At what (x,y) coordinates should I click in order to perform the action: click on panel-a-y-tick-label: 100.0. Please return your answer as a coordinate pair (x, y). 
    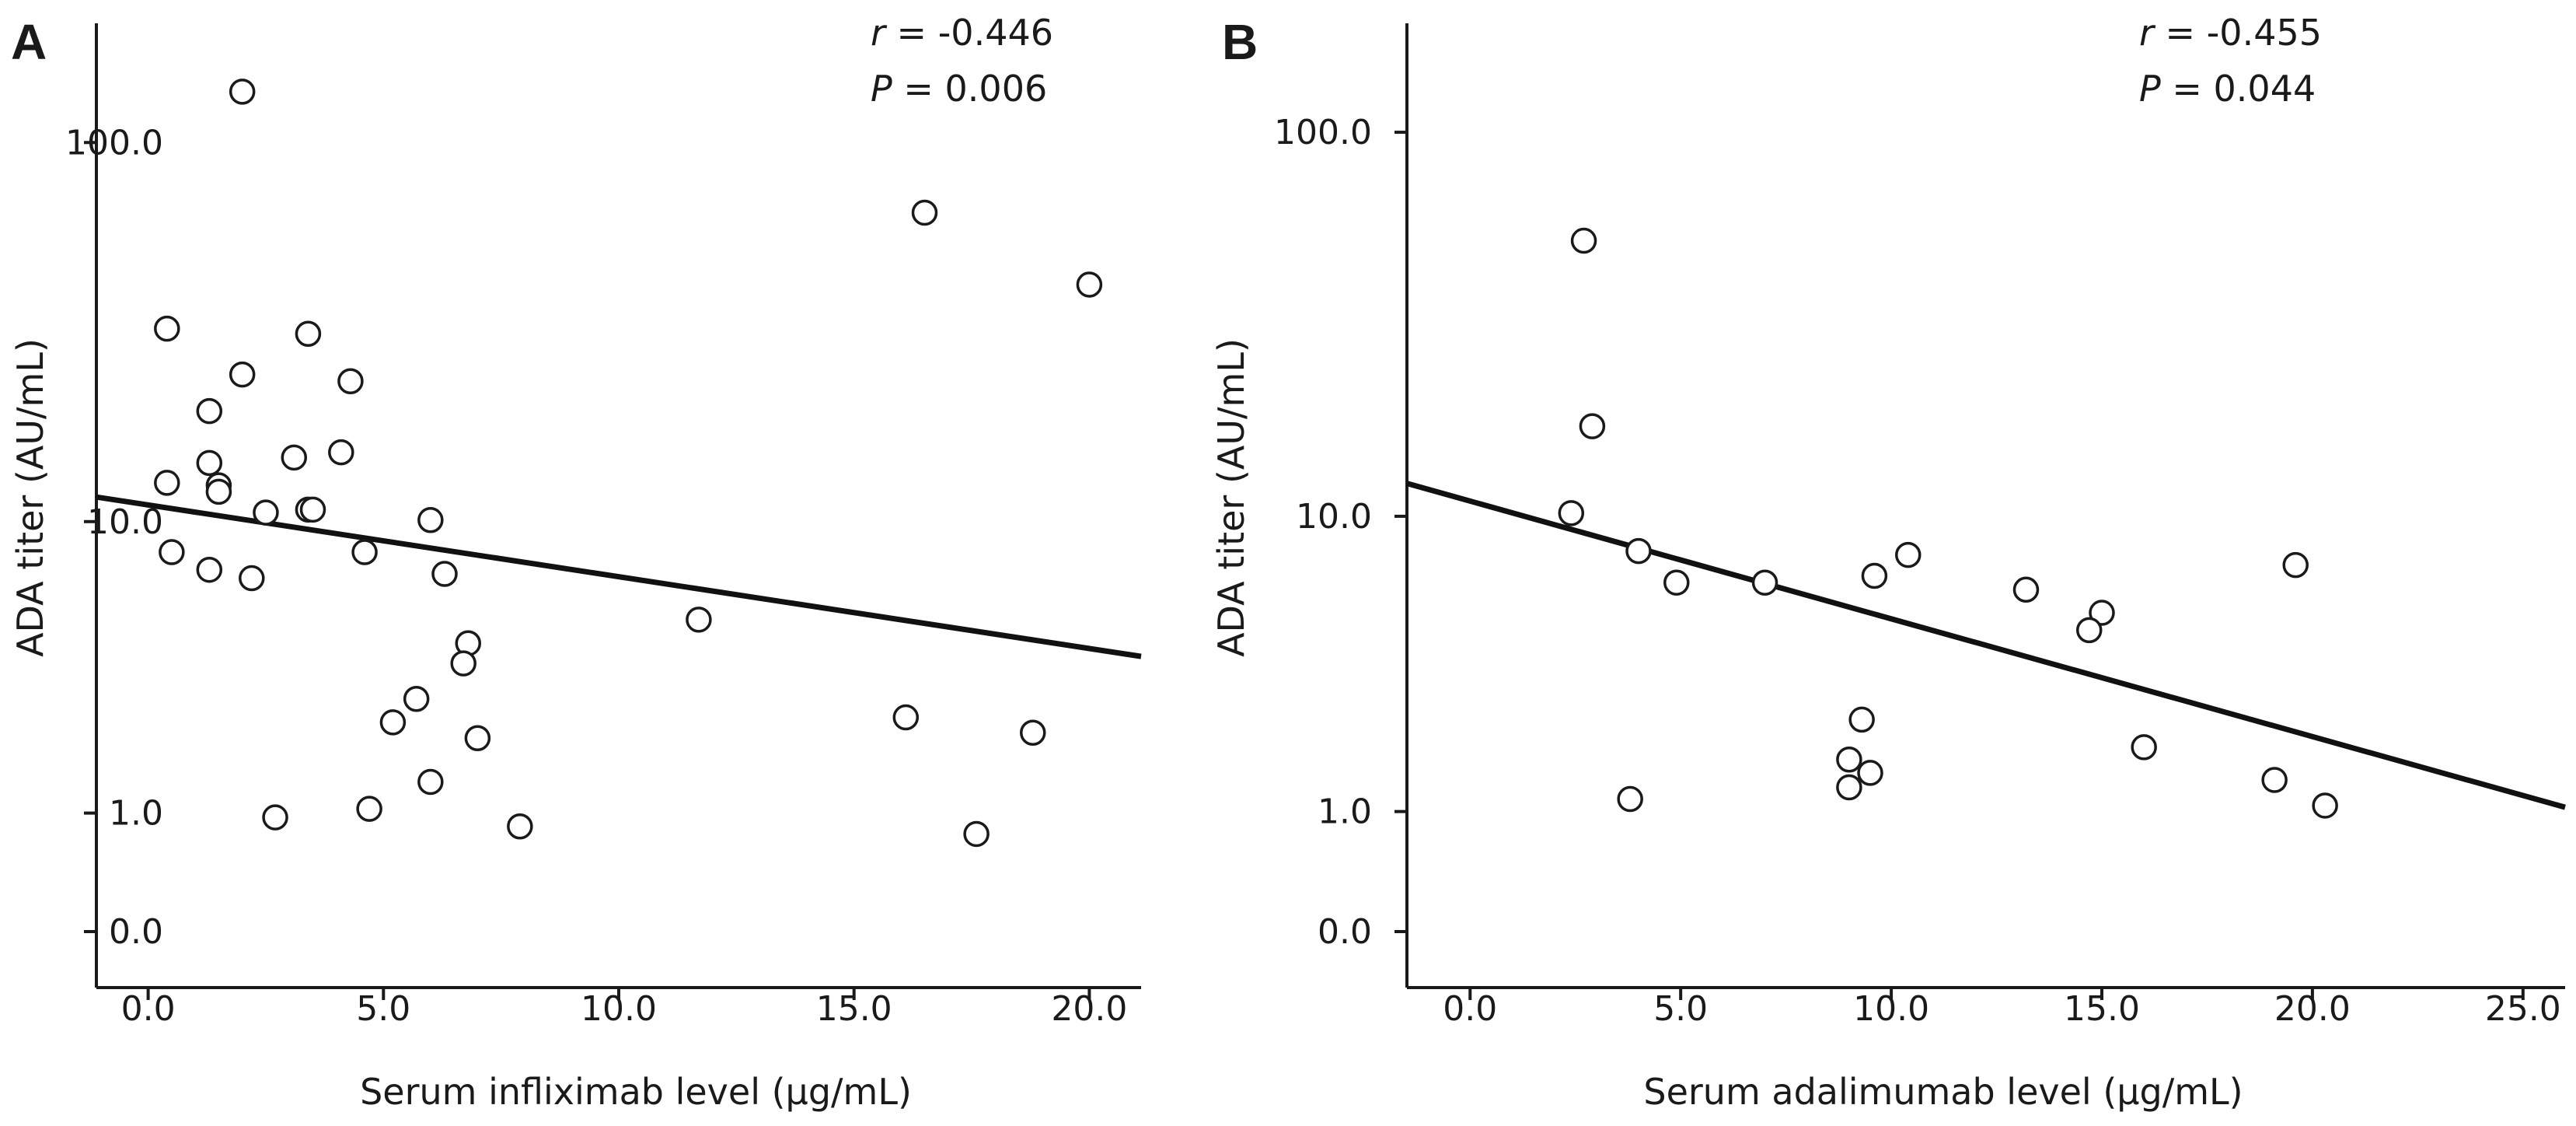
    Looking at the image, I should click on (114, 143).